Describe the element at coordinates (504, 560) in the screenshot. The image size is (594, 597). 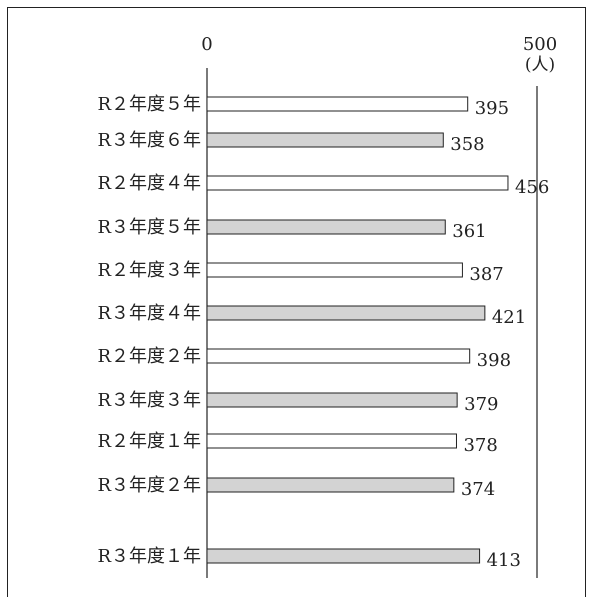
I see `value-label: 413` at that location.